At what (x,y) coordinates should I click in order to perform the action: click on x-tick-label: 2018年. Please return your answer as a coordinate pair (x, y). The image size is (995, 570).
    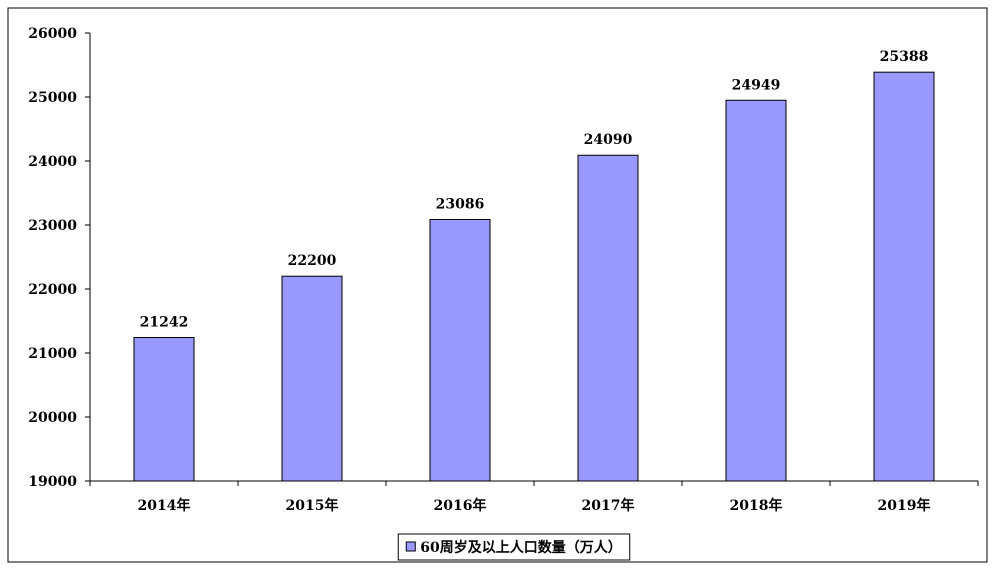
    Looking at the image, I should click on (756, 505).